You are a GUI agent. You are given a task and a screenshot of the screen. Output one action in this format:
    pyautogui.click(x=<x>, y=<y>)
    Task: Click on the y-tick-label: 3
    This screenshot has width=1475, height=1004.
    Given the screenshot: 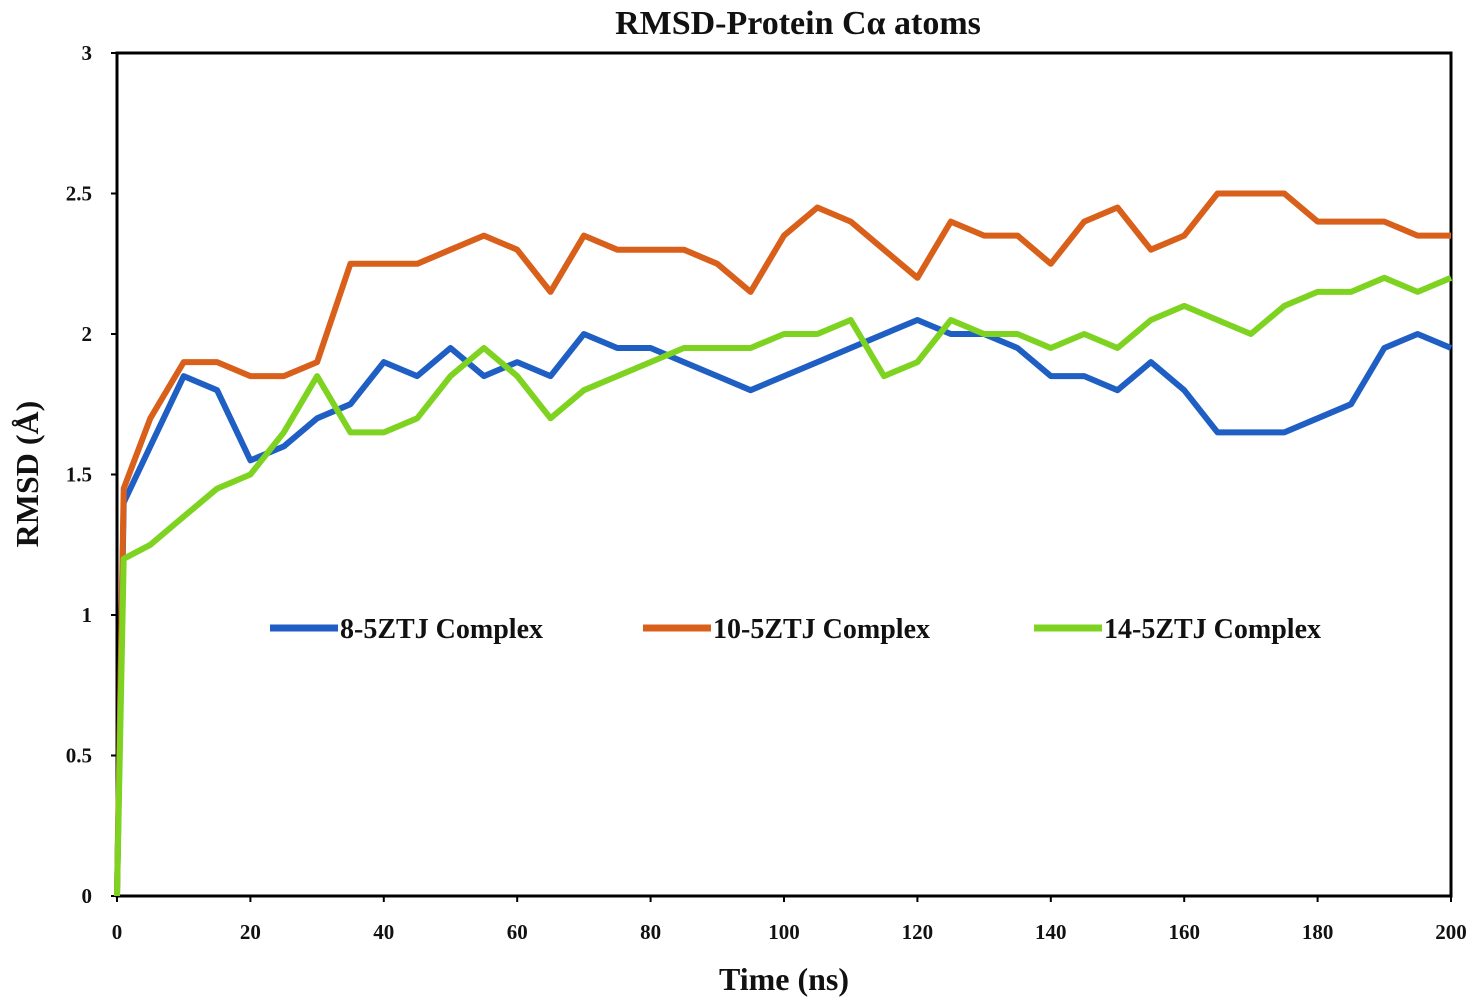 What is the action you would take?
    pyautogui.click(x=87, y=53)
    